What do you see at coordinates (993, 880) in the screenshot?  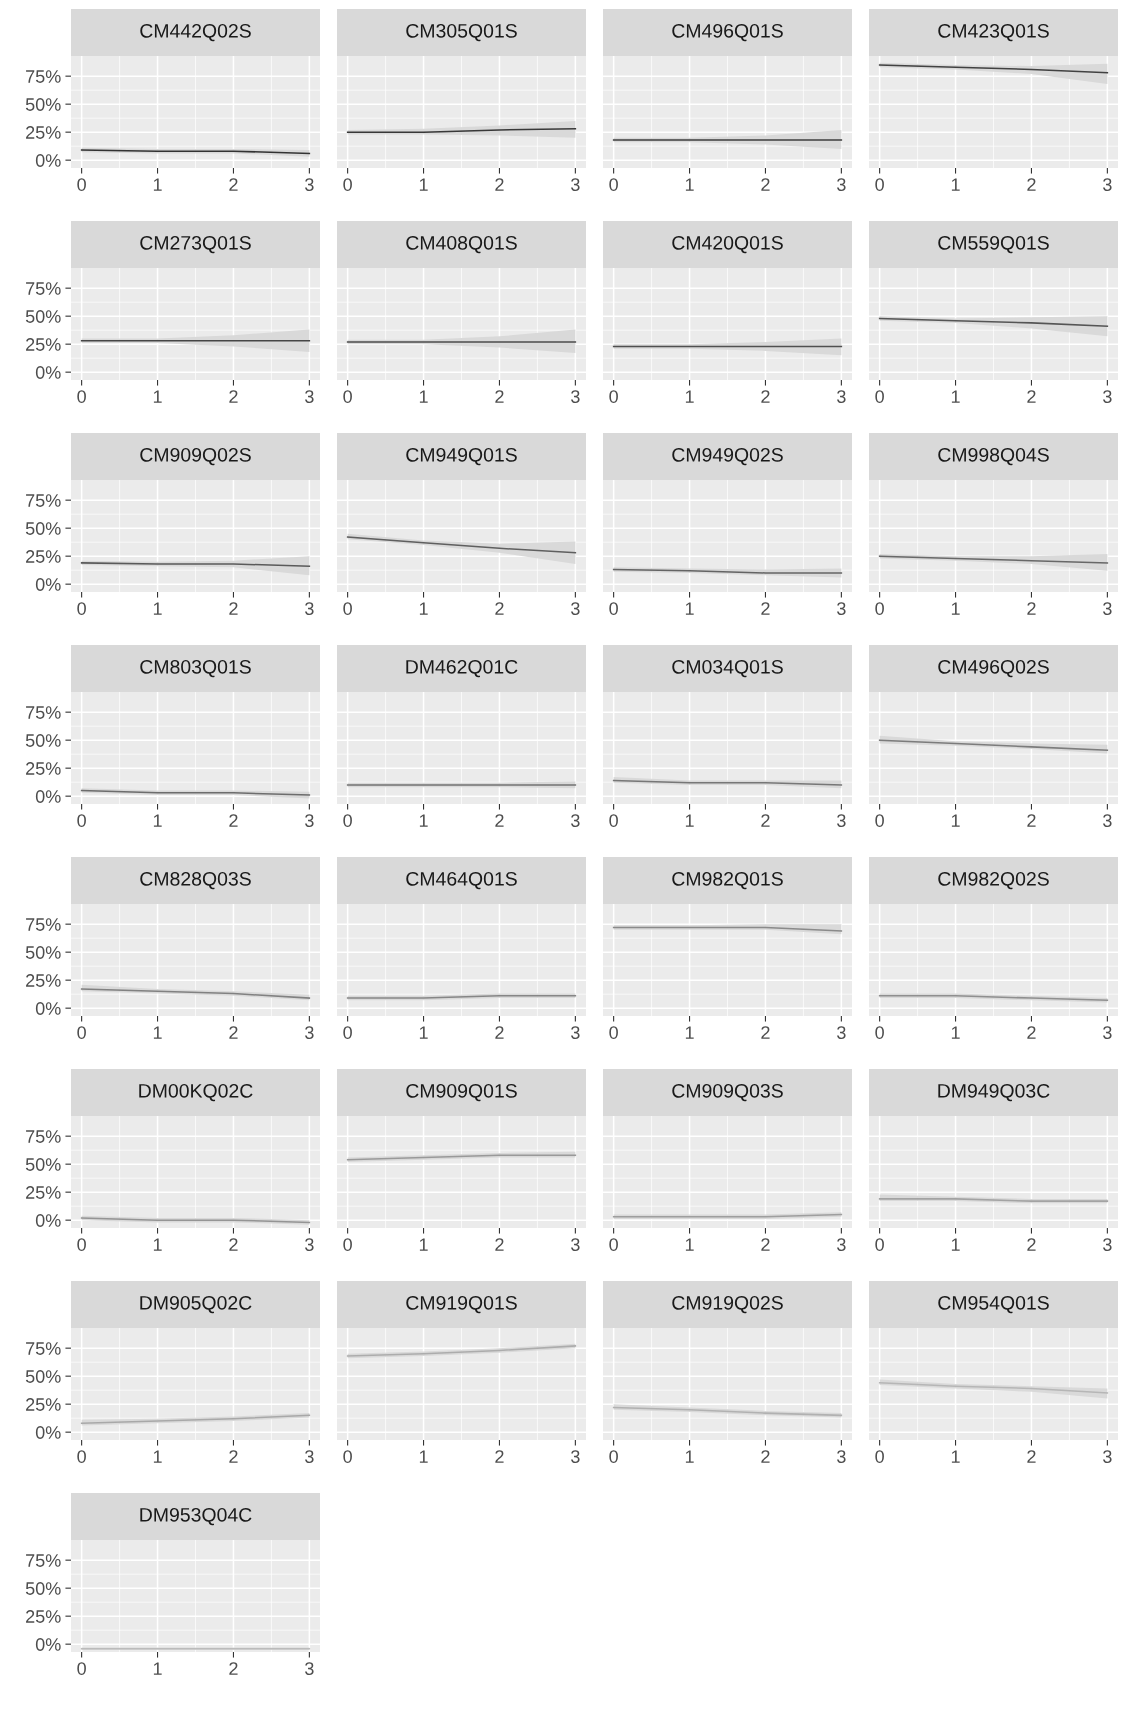 I see `chart-title: CM982Q02S` at bounding box center [993, 880].